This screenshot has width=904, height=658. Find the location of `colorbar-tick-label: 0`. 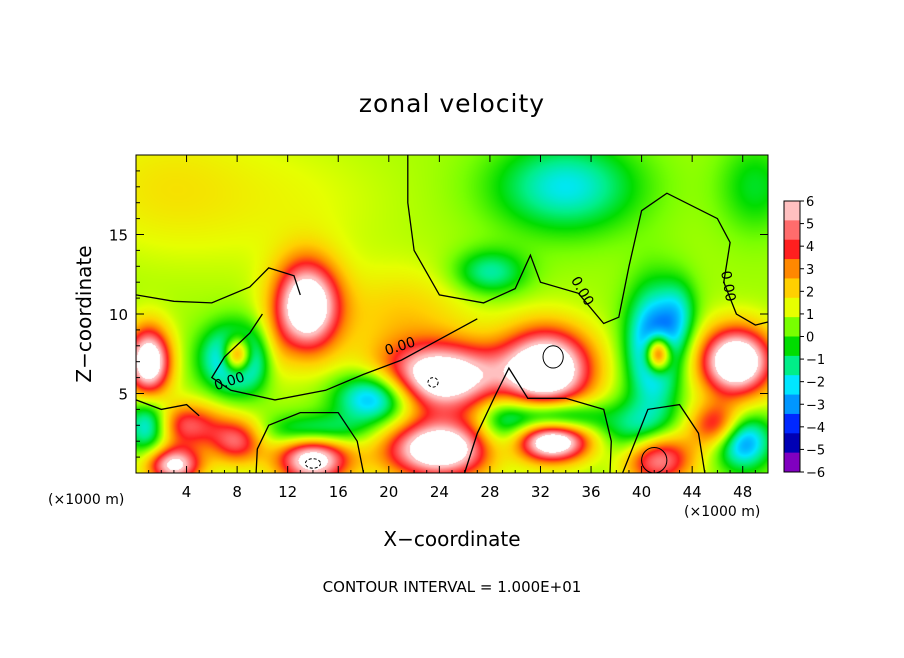

colorbar-tick-label: 0 is located at coordinates (810, 338).